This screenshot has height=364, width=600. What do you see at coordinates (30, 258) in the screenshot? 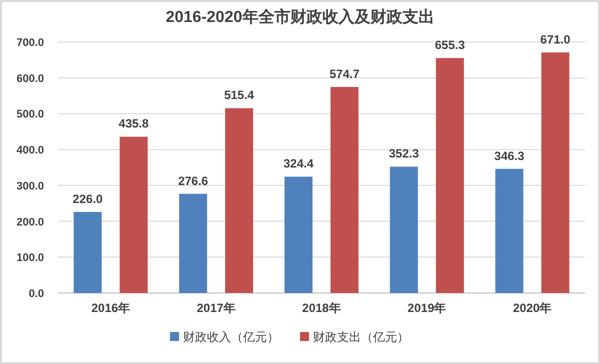
I see `y-tick-label: 100.0` at bounding box center [30, 258].